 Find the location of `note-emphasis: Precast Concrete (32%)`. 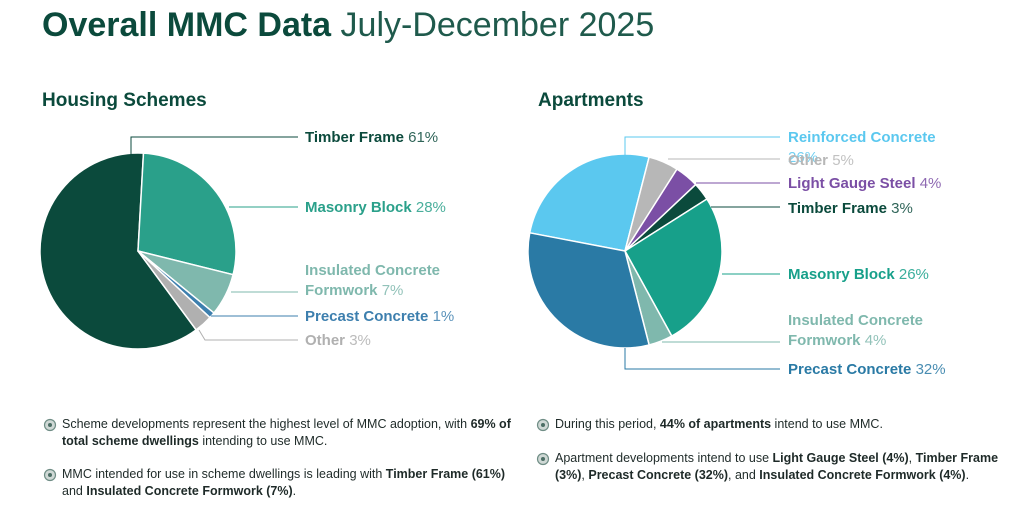

note-emphasis: Precast Concrete (32%) is located at coordinates (658, 475).